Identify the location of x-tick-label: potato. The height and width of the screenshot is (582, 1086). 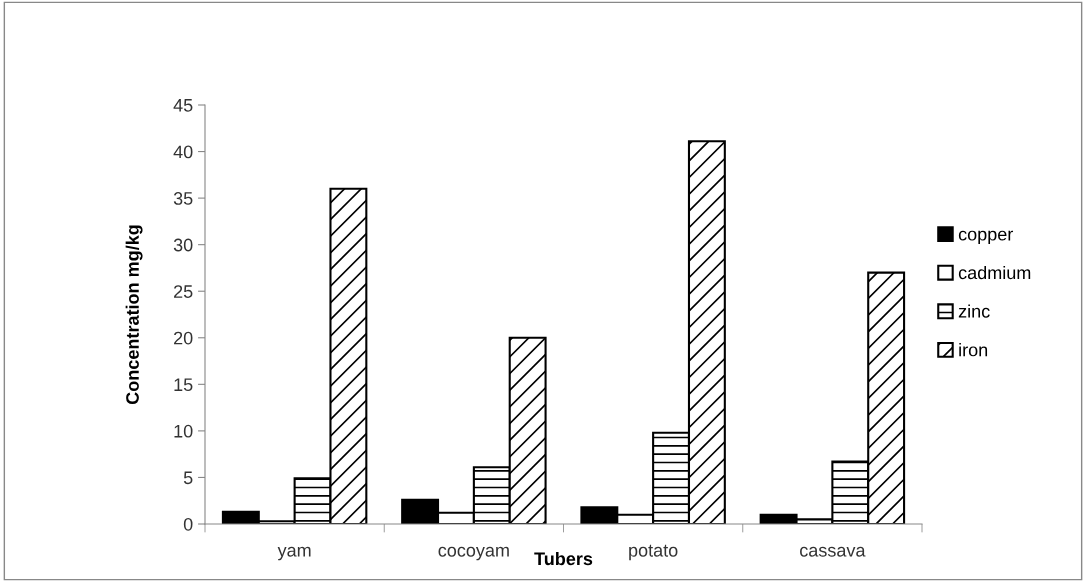
(653, 552).